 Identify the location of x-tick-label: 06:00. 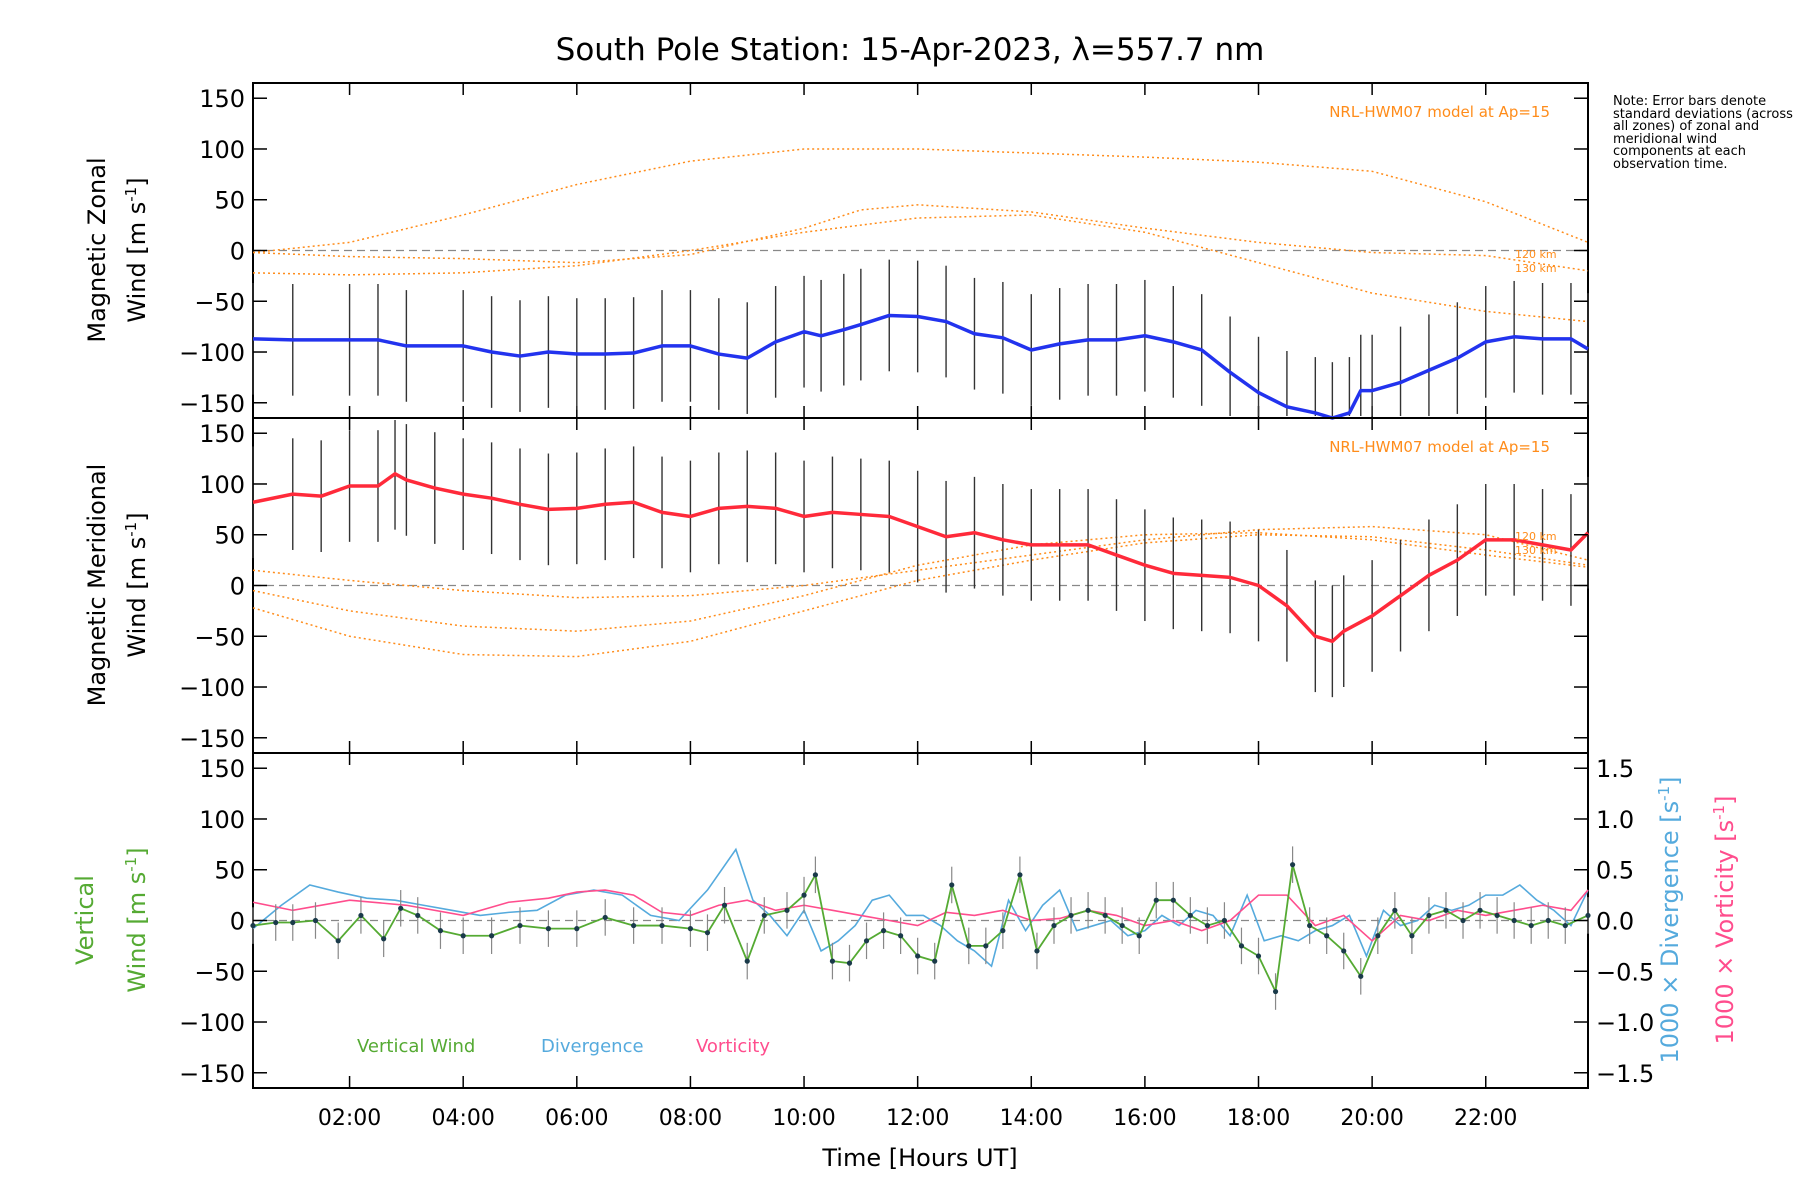
(576, 1118).